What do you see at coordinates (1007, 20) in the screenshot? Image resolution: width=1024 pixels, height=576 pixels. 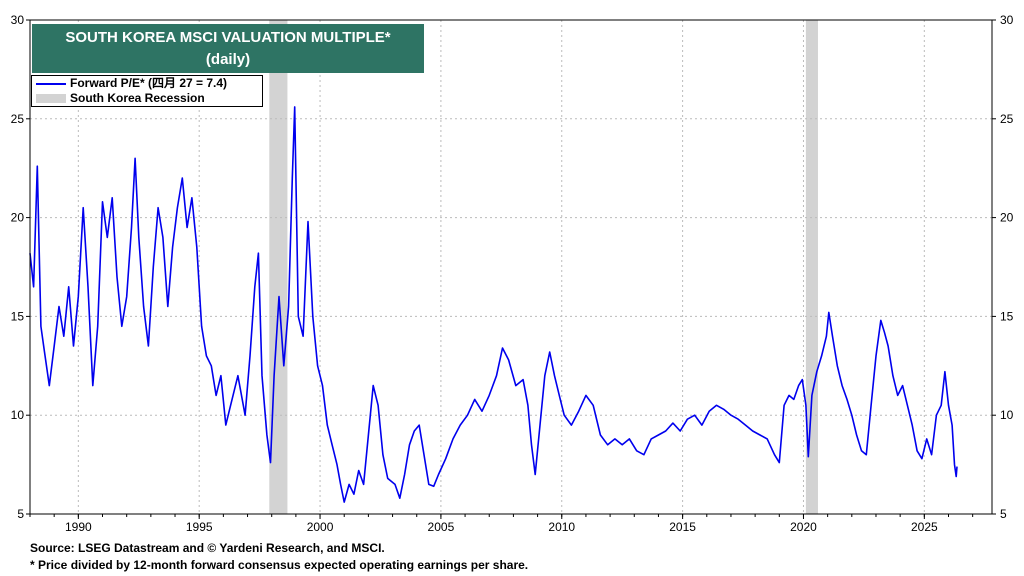 I see `y-tick-label-right: 30` at bounding box center [1007, 20].